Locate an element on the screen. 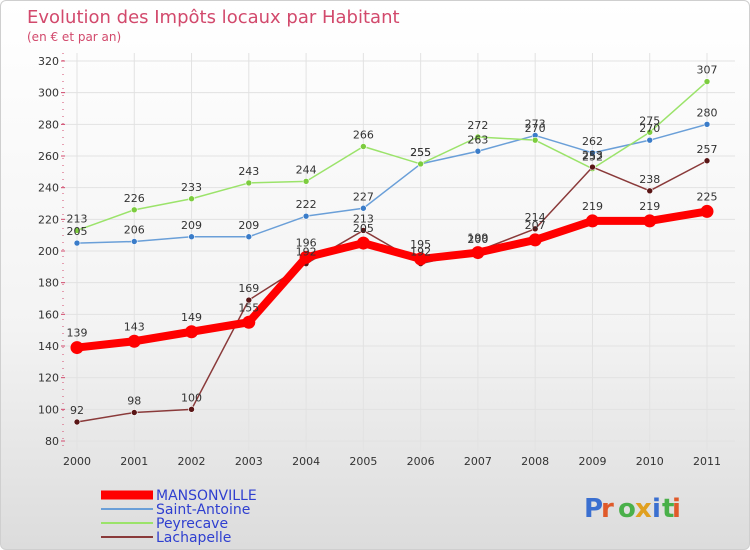 This screenshot has width=750, height=550. data-label-mansonville: 199 is located at coordinates (477, 238).